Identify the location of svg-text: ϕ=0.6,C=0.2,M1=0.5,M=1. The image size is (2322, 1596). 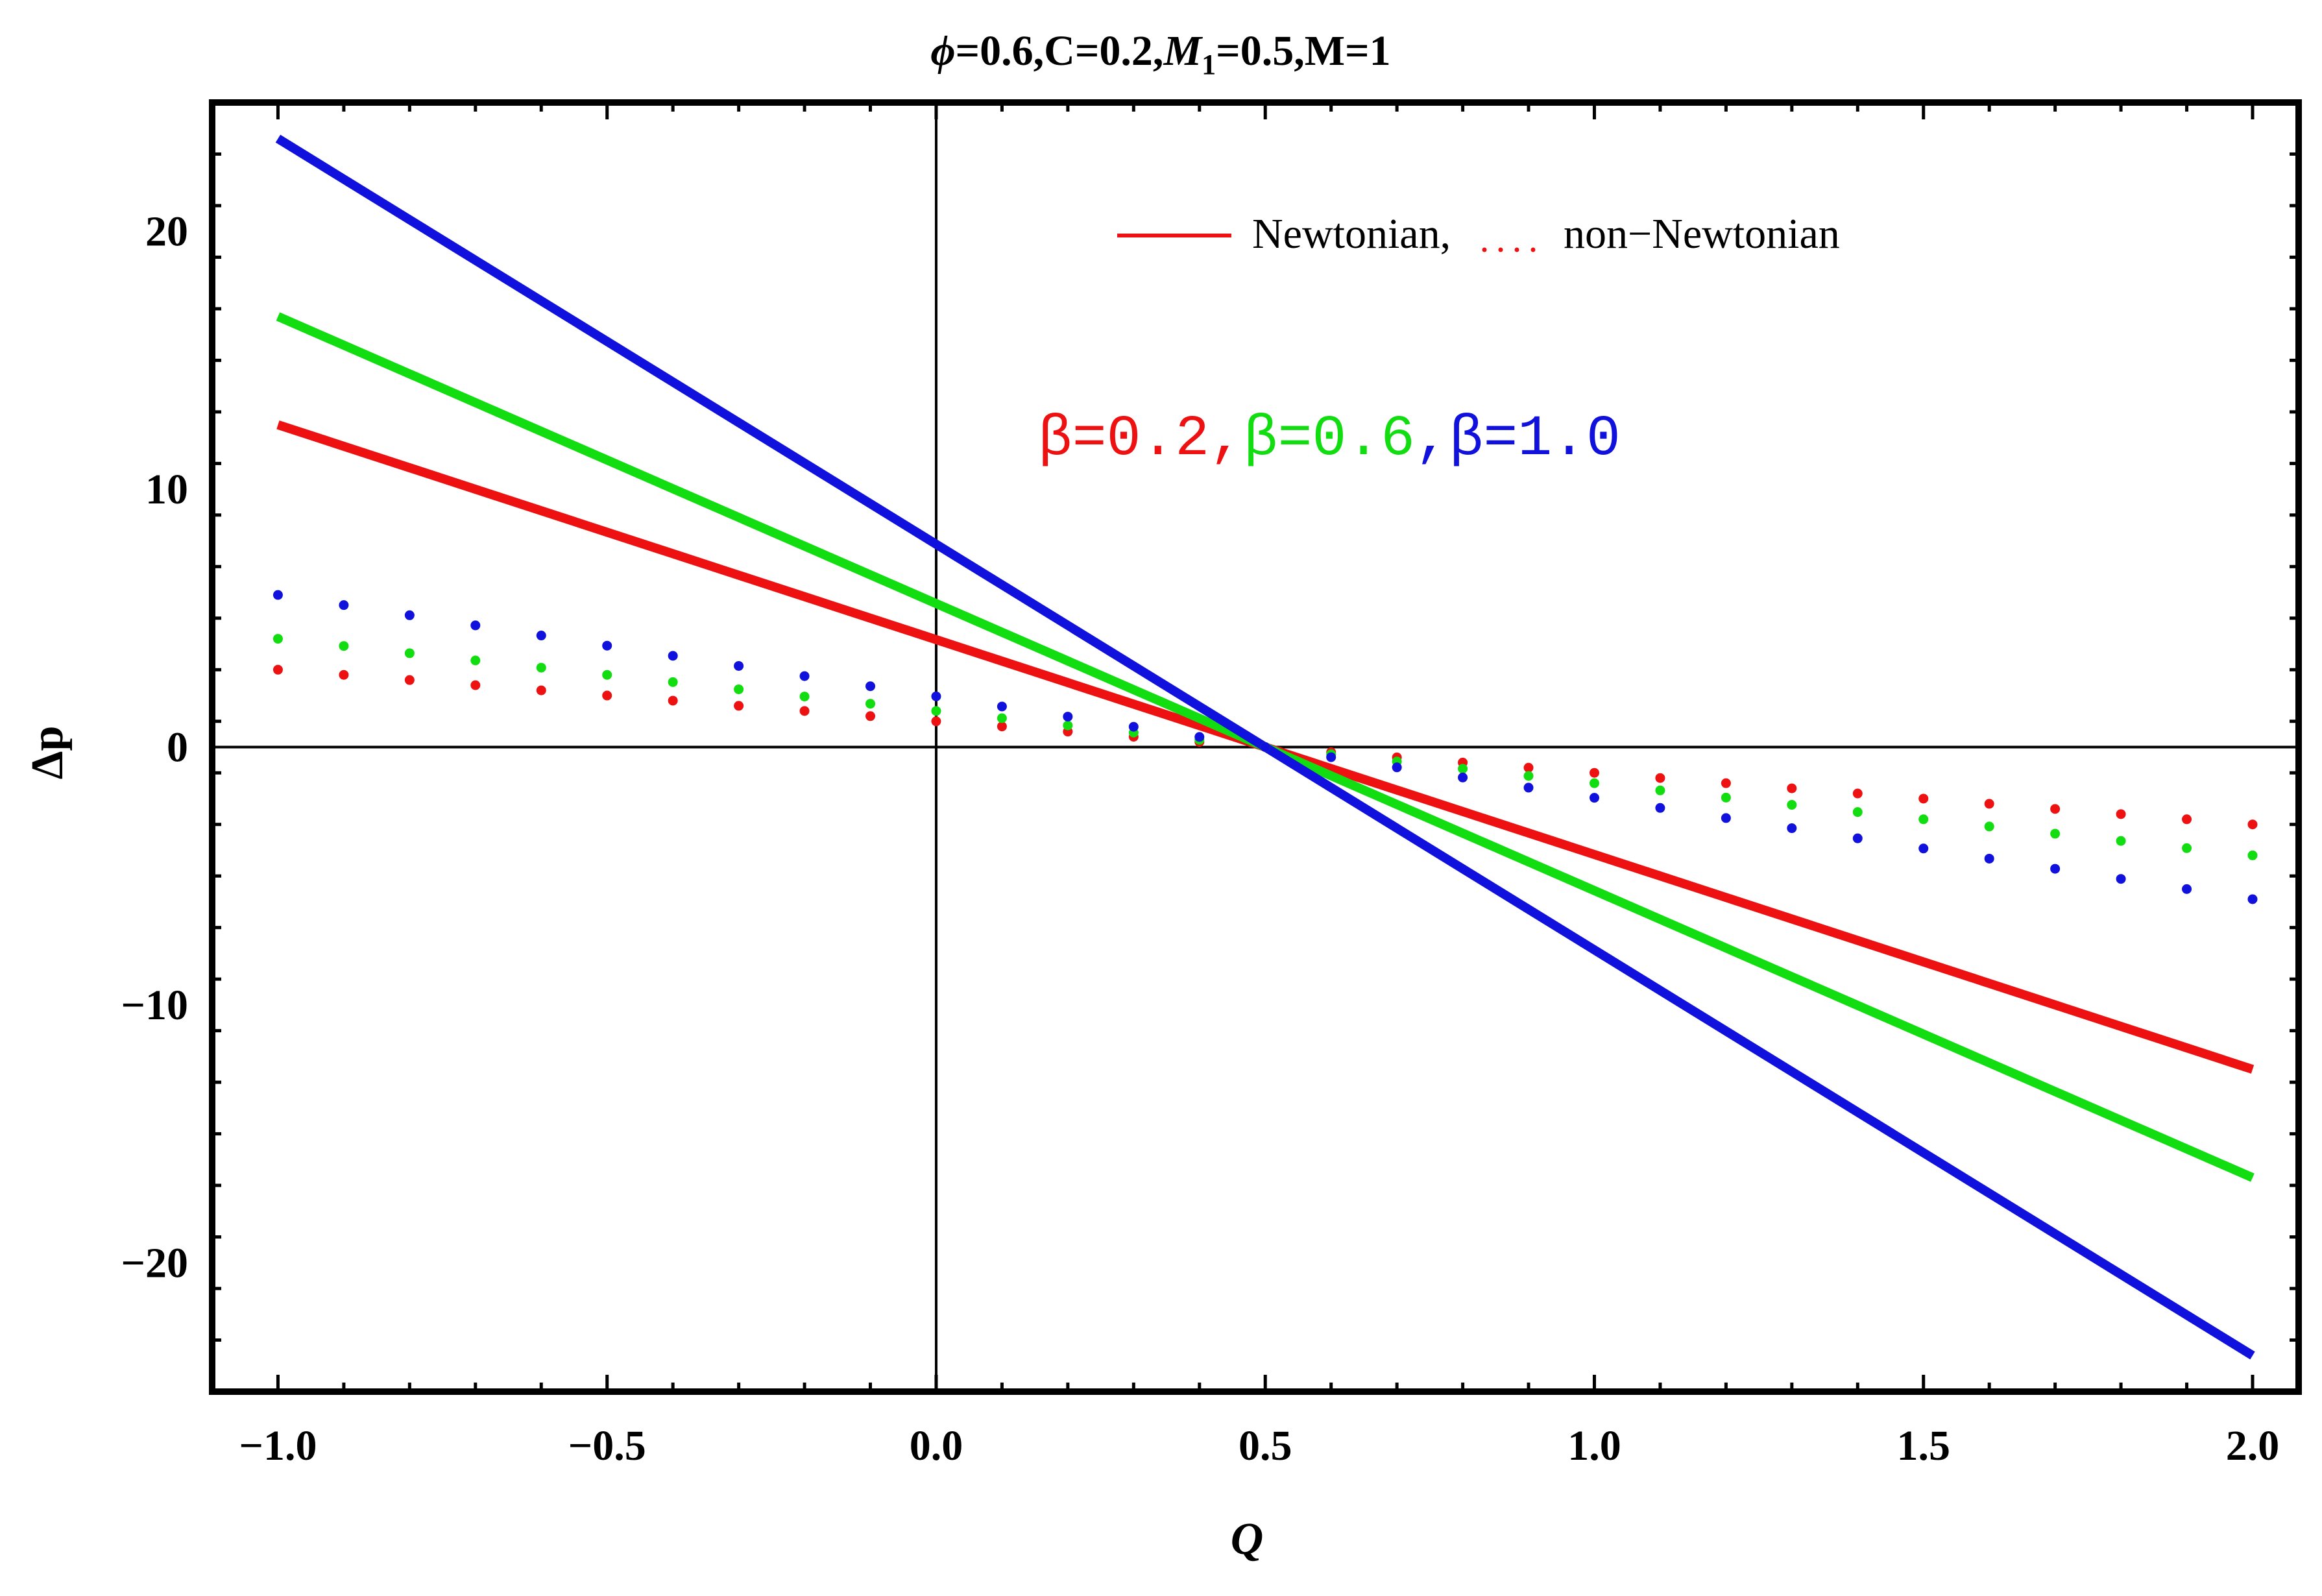
(1160, 53).